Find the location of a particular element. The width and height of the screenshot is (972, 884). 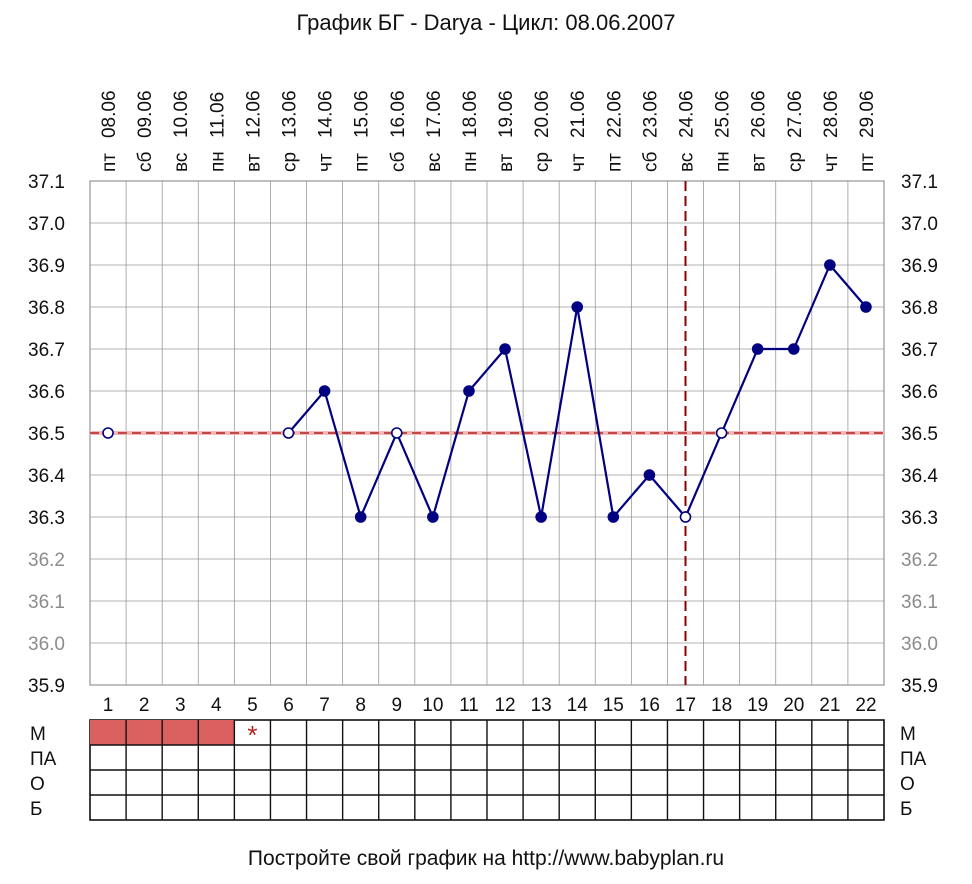

date-label: 28.06 is located at coordinates (831, 114).